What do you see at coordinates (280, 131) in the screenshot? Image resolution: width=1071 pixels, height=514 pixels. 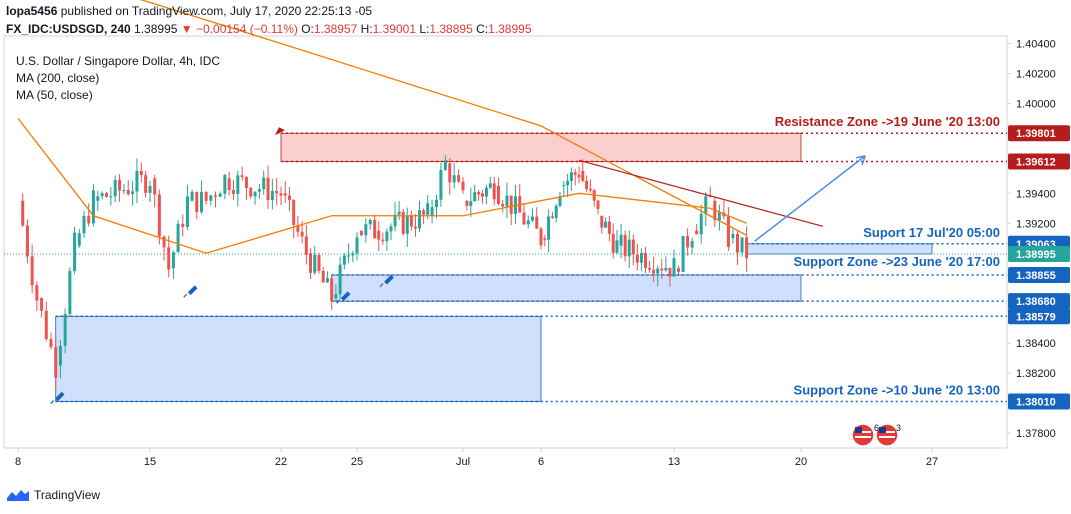 I see `resistance-marker-icon` at bounding box center [280, 131].